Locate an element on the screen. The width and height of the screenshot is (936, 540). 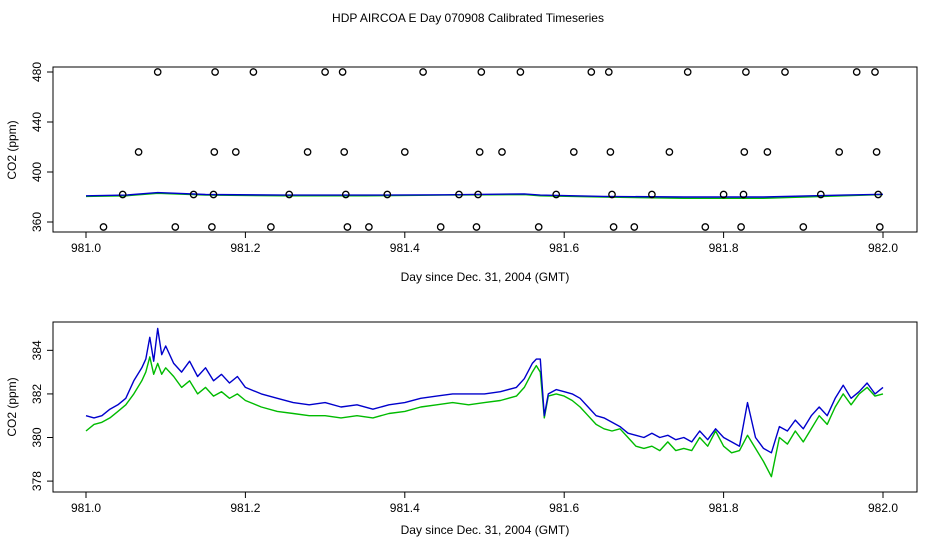
bottom-x-axis: 981.0 981.2 981.4 981.6 981.8 982.0 is located at coordinates (484, 503).